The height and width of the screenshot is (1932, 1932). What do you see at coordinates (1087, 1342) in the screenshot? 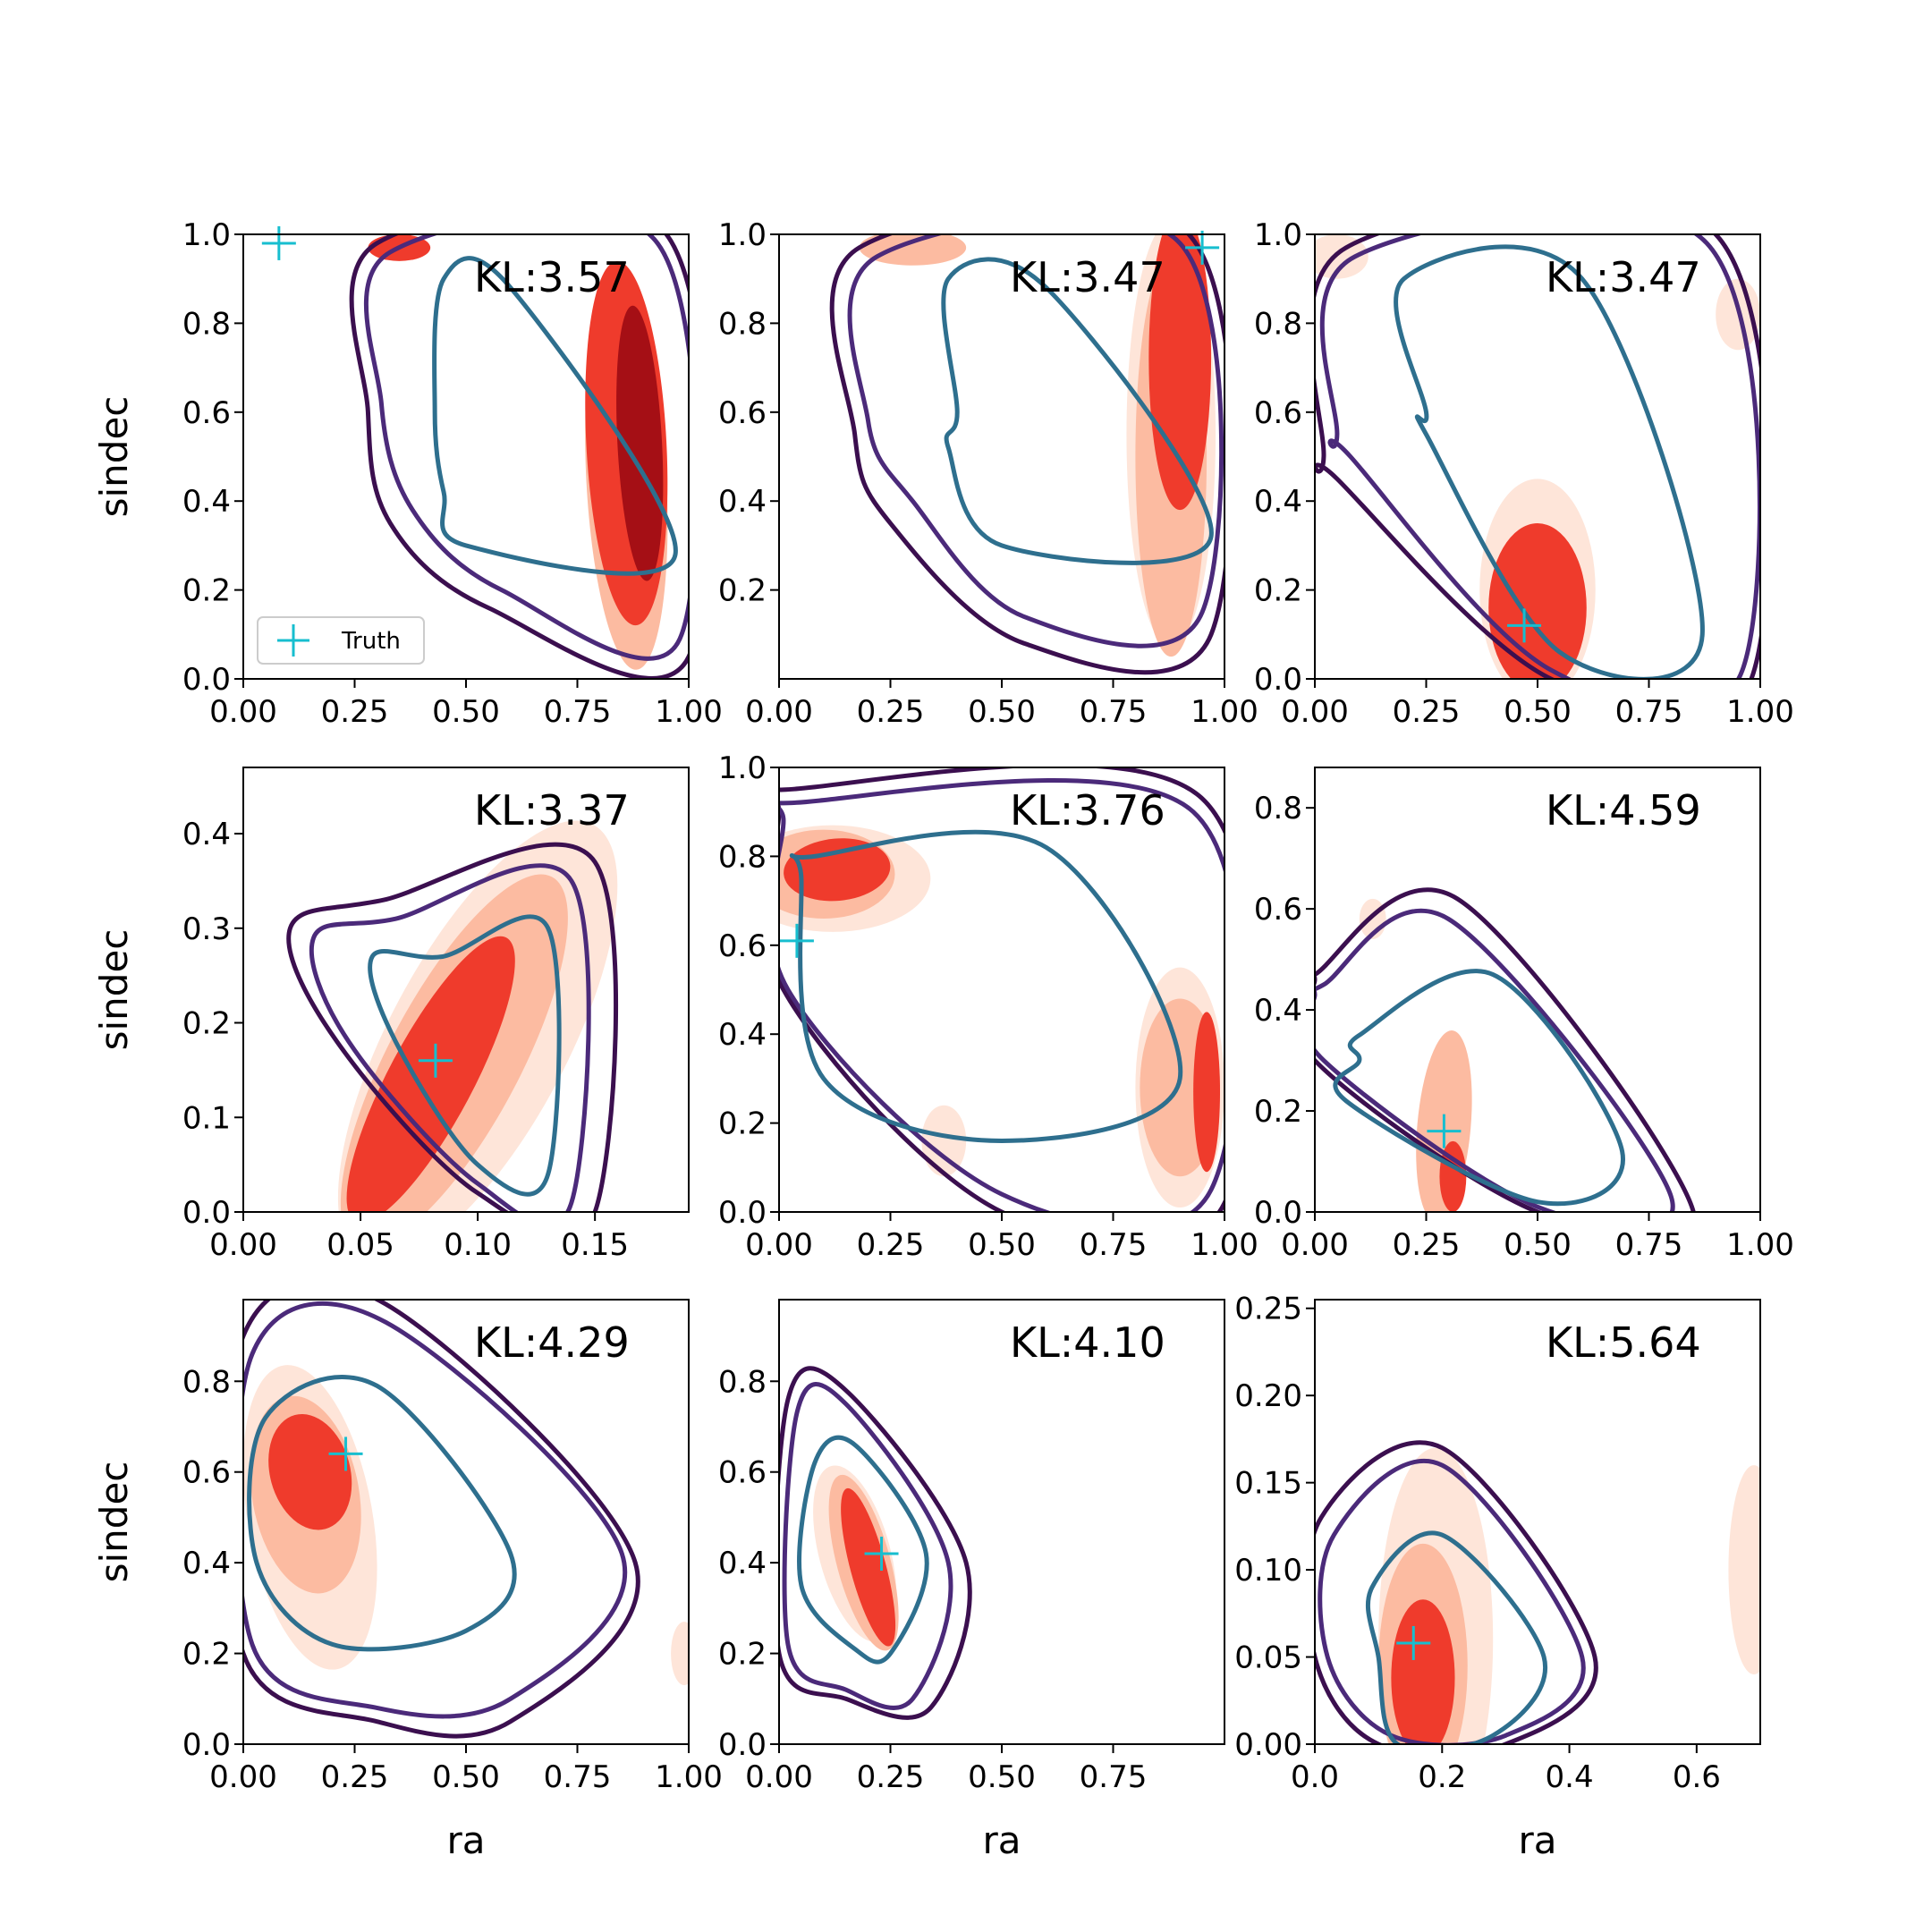
I see `kl-annotation: KL:4.10` at bounding box center [1087, 1342].